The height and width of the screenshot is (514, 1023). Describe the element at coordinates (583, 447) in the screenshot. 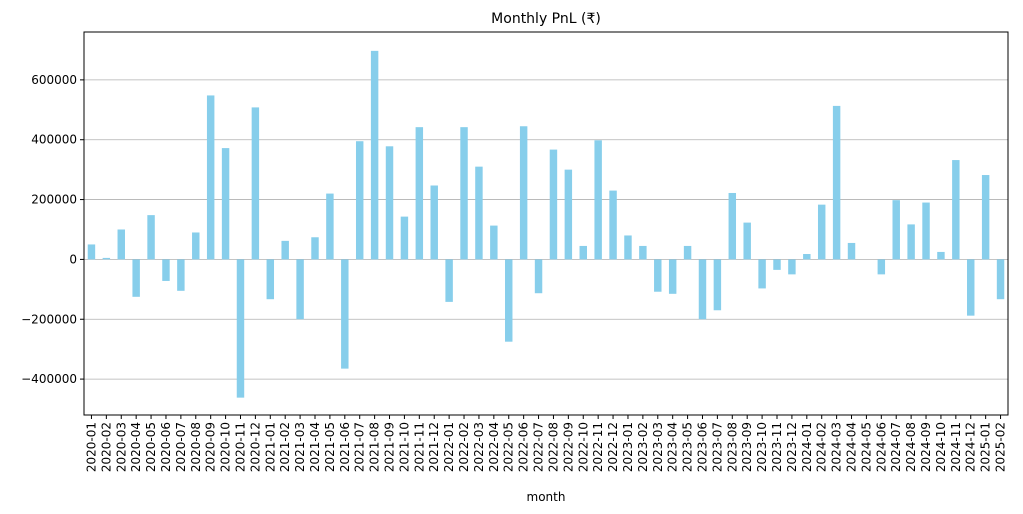

I see `x-tick-label: 2022-10` at that location.